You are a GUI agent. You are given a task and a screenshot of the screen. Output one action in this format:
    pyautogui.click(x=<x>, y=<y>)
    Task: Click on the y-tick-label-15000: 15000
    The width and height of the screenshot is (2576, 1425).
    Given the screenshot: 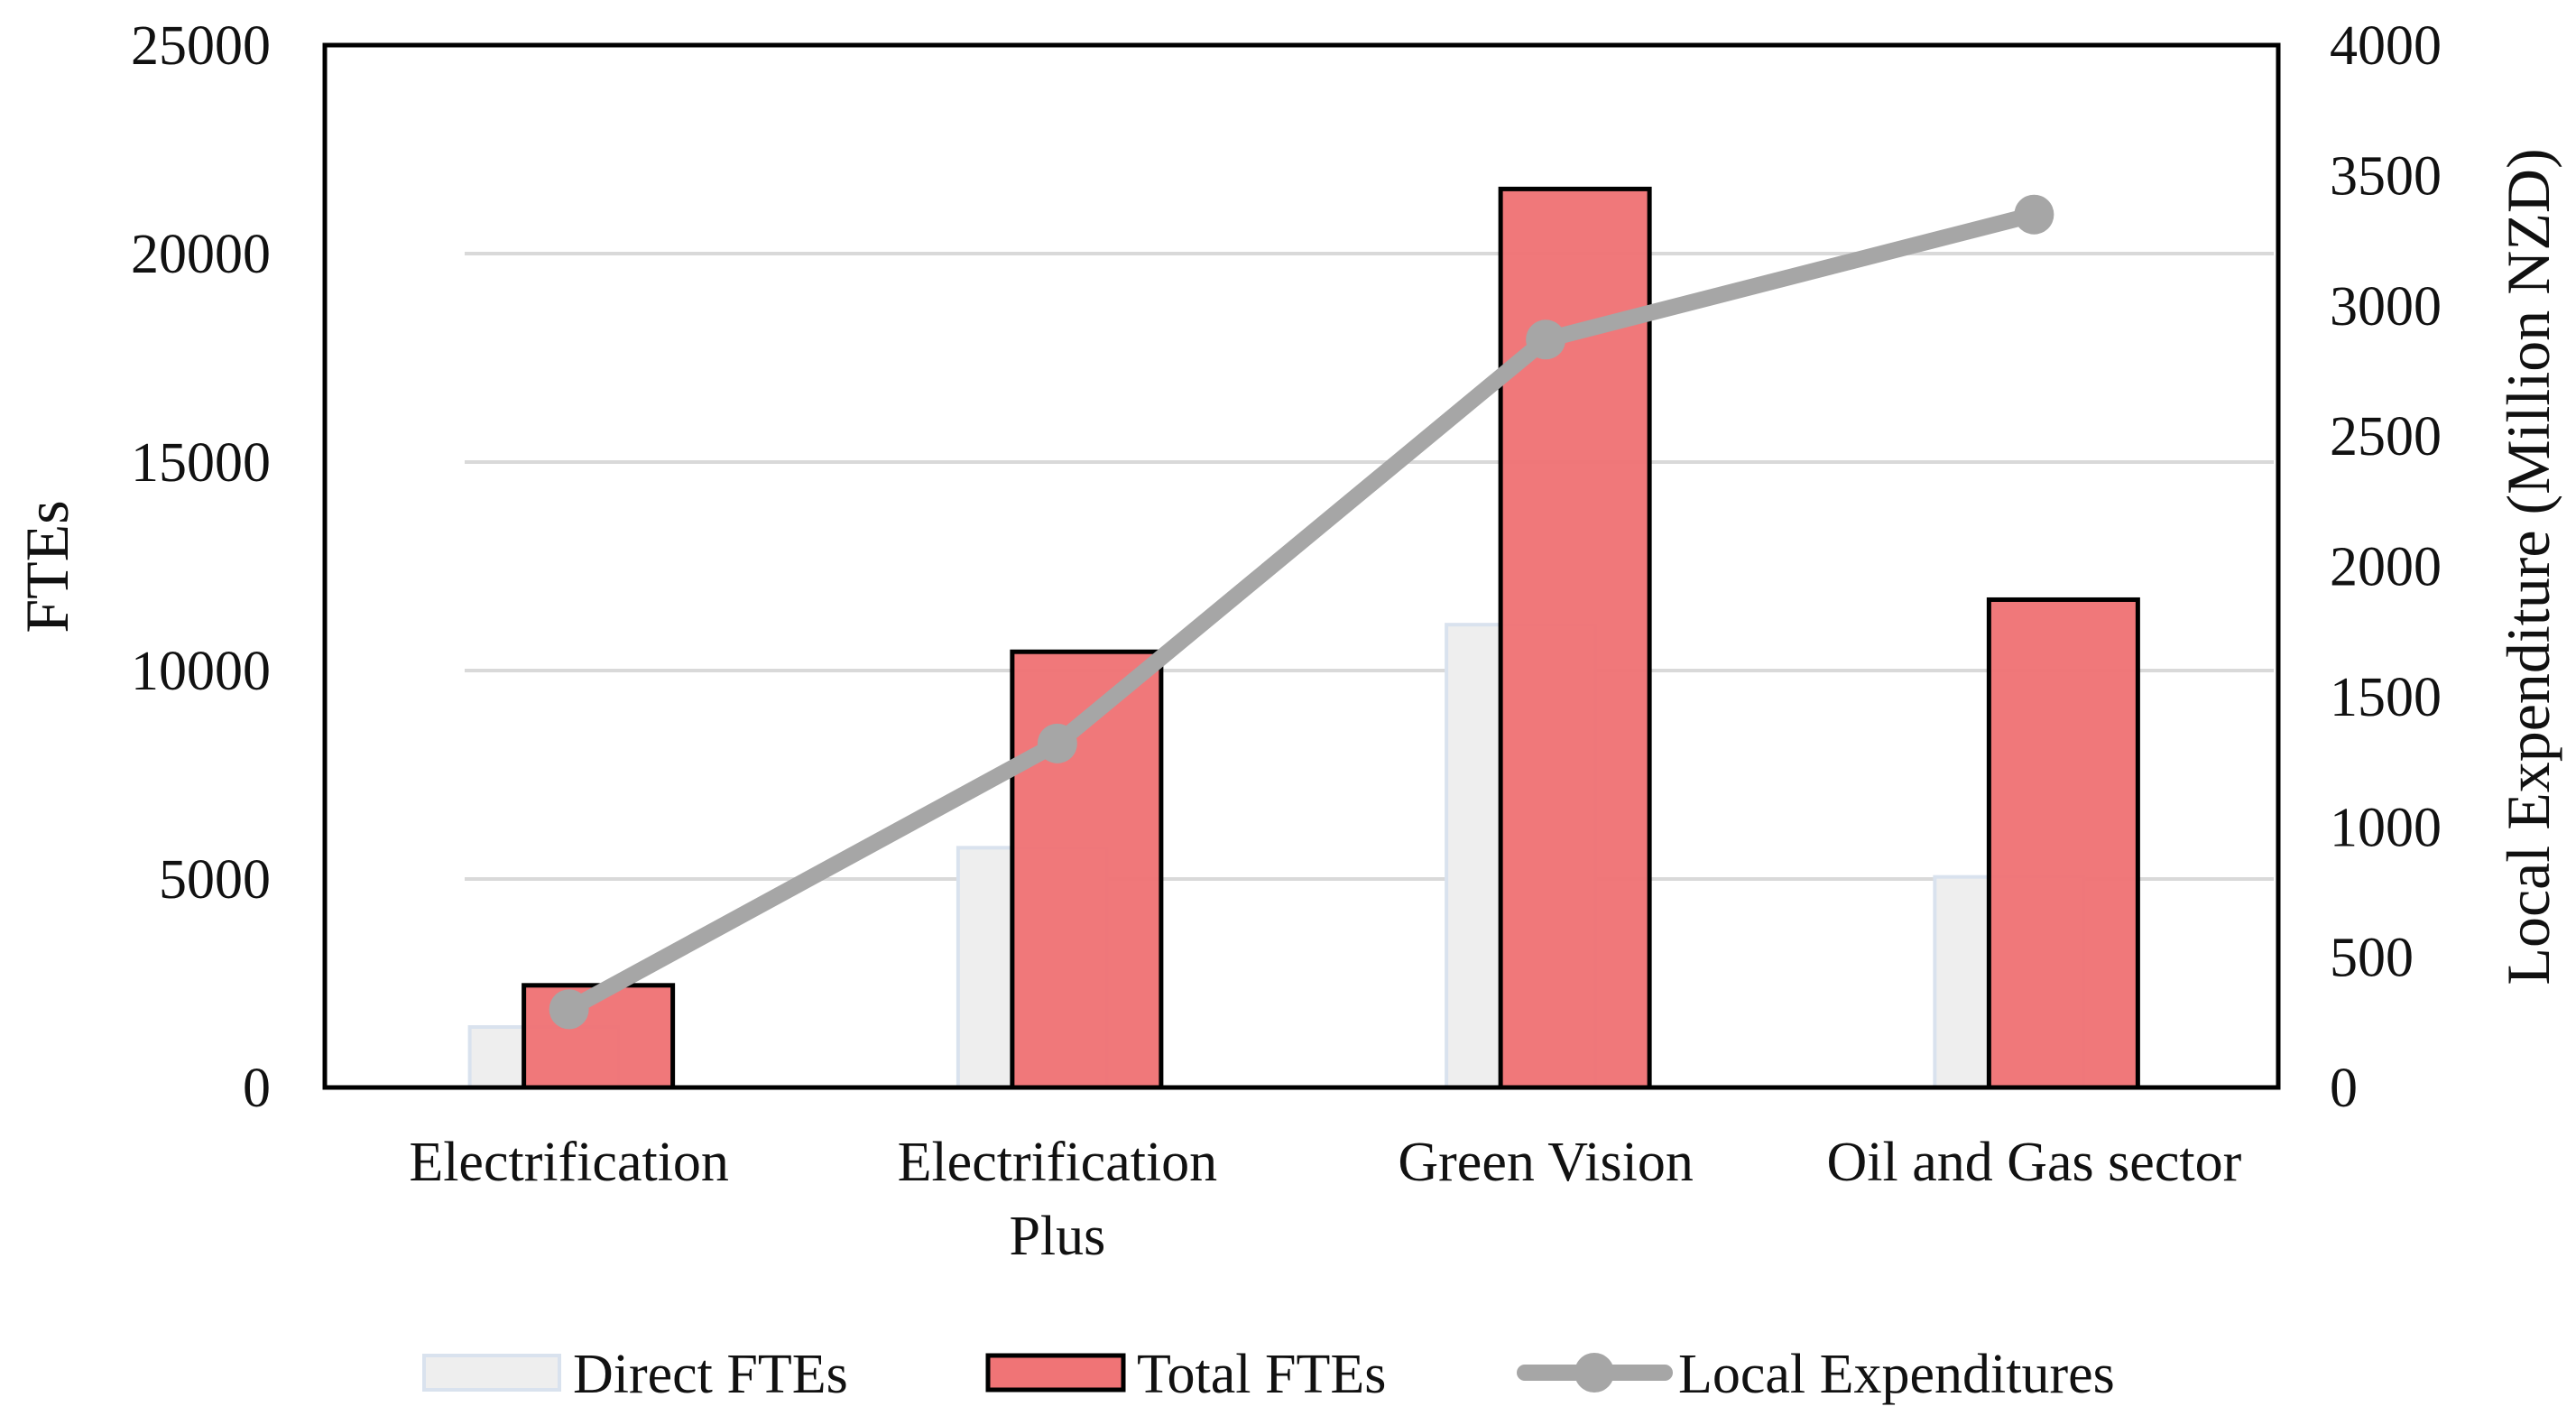 What is the action you would take?
    pyautogui.click(x=201, y=463)
    